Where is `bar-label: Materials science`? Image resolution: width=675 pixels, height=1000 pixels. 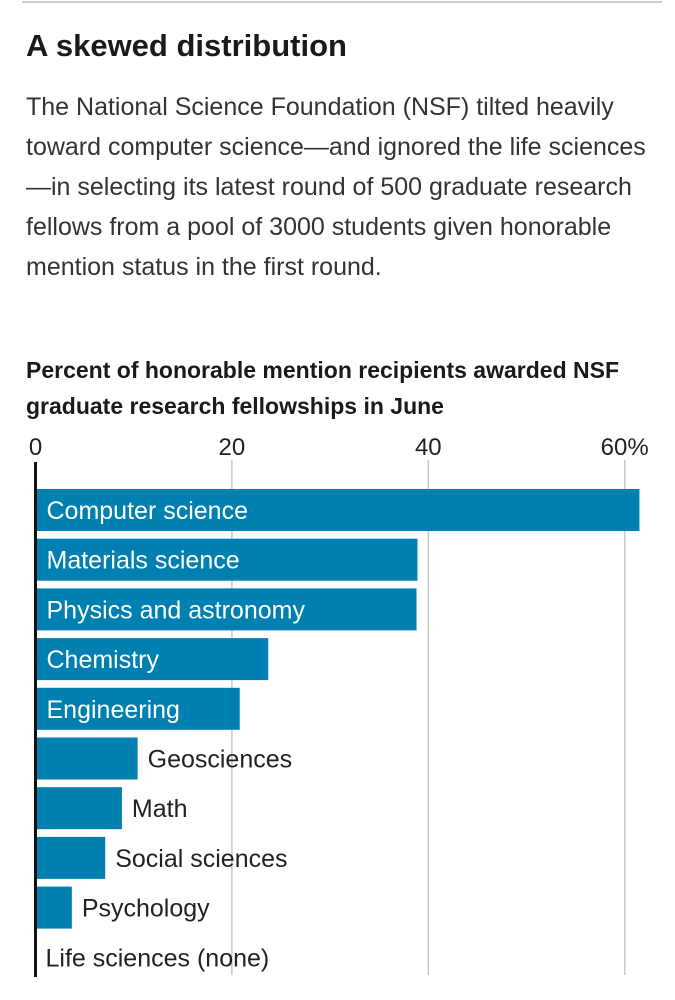 bar-label: Materials science is located at coordinates (143, 561).